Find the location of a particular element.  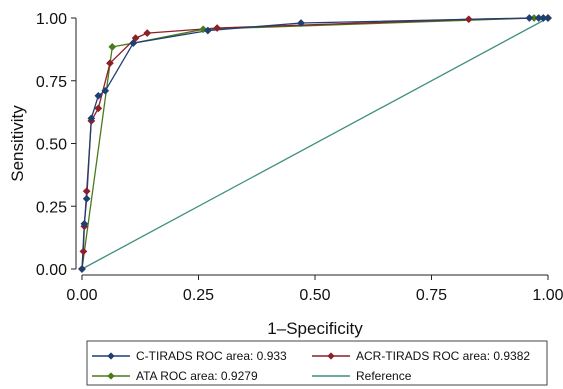

x-tick-label: 0.50 is located at coordinates (314, 295).